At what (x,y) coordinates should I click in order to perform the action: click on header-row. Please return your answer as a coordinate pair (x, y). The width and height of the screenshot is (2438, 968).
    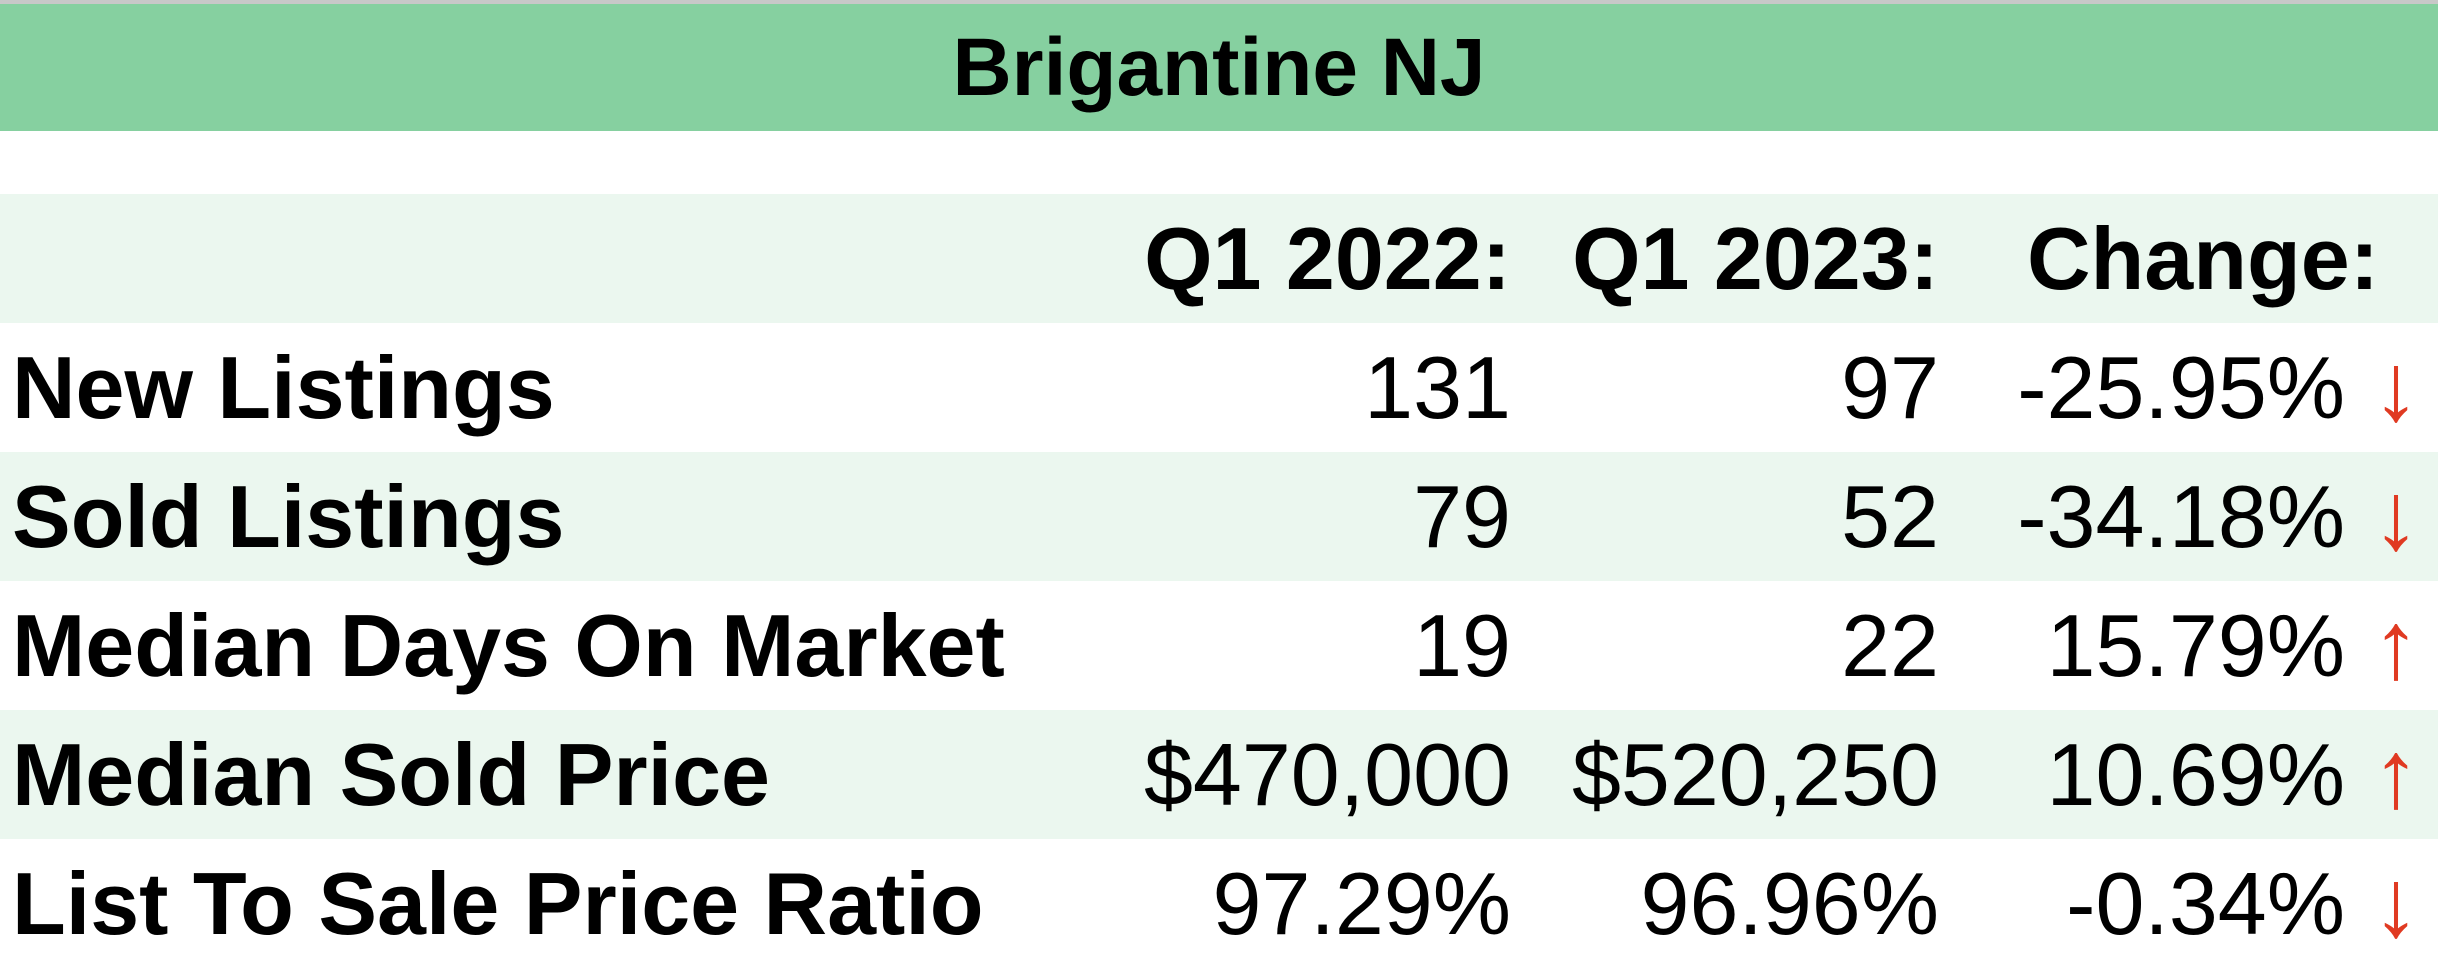
    Looking at the image, I should click on (1219, 258).